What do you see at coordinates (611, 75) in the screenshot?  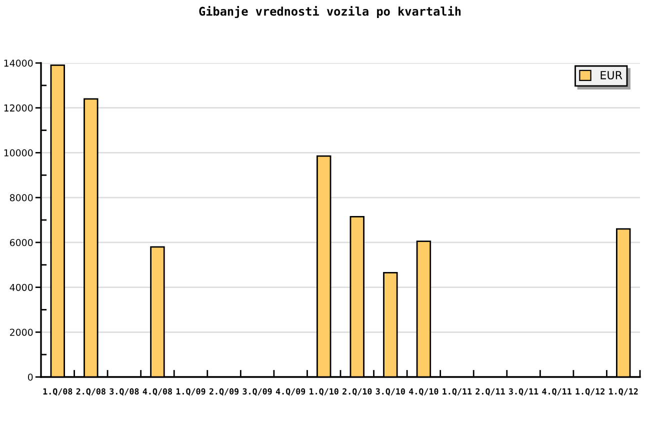 I see `legend-label: EUR` at bounding box center [611, 75].